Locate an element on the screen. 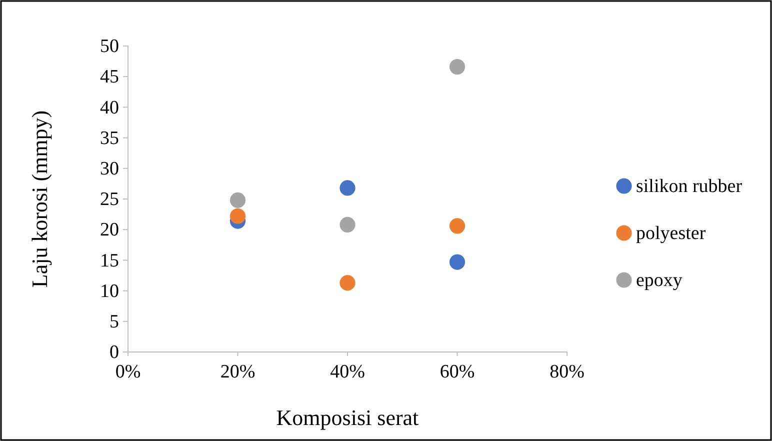 The image size is (772, 441). legend-label: polyester is located at coordinates (671, 233).